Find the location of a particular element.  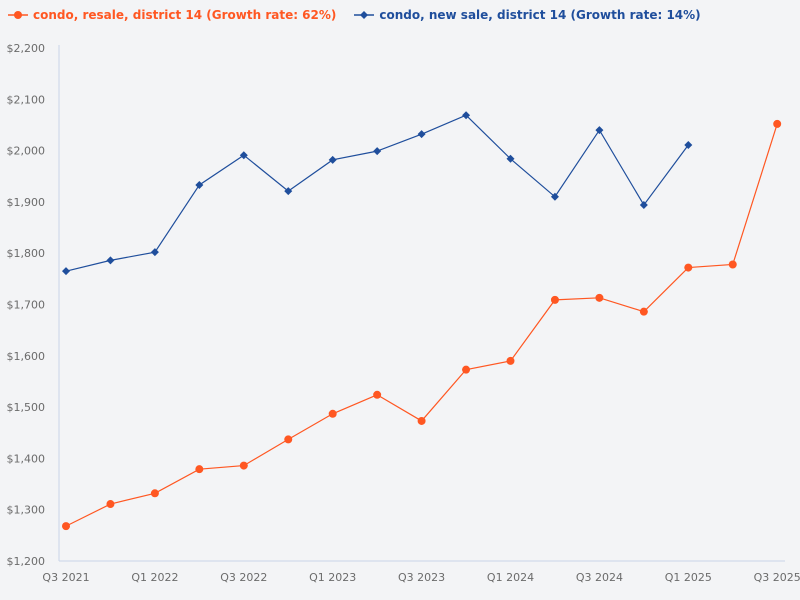

circle-marker-icon is located at coordinates (18, 15).